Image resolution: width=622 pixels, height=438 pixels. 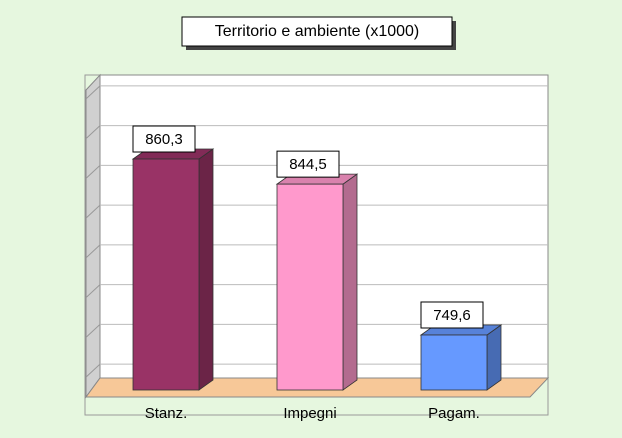 I want to click on chart-title: Territorio e ambiente (x1000), so click(x=317, y=31).